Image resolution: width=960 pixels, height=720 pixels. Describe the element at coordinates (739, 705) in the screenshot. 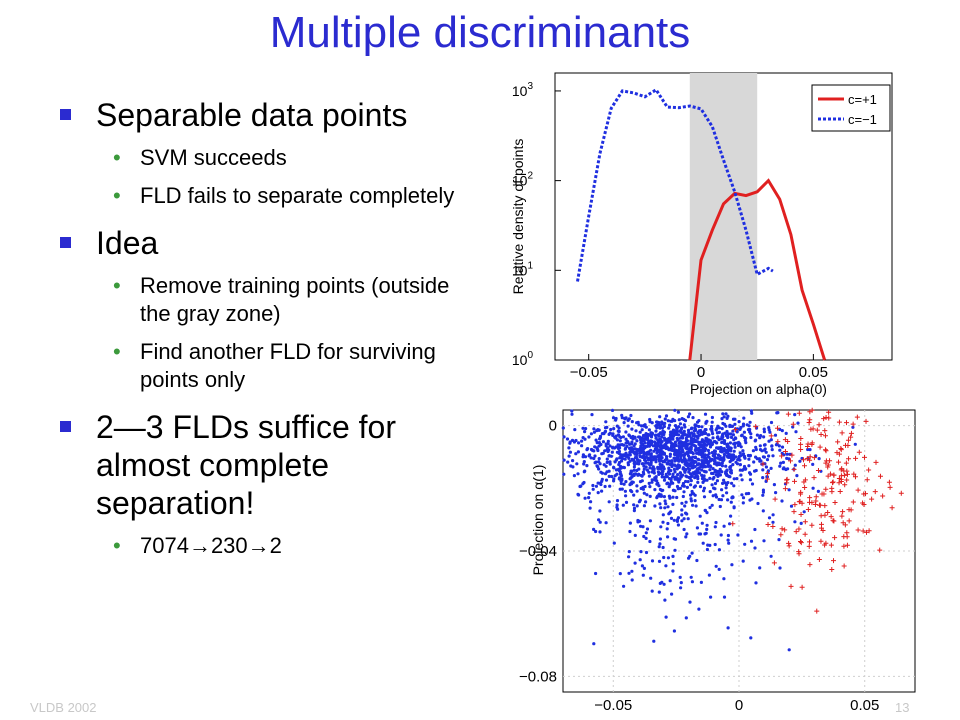

I see `x-tick-label: 0` at that location.